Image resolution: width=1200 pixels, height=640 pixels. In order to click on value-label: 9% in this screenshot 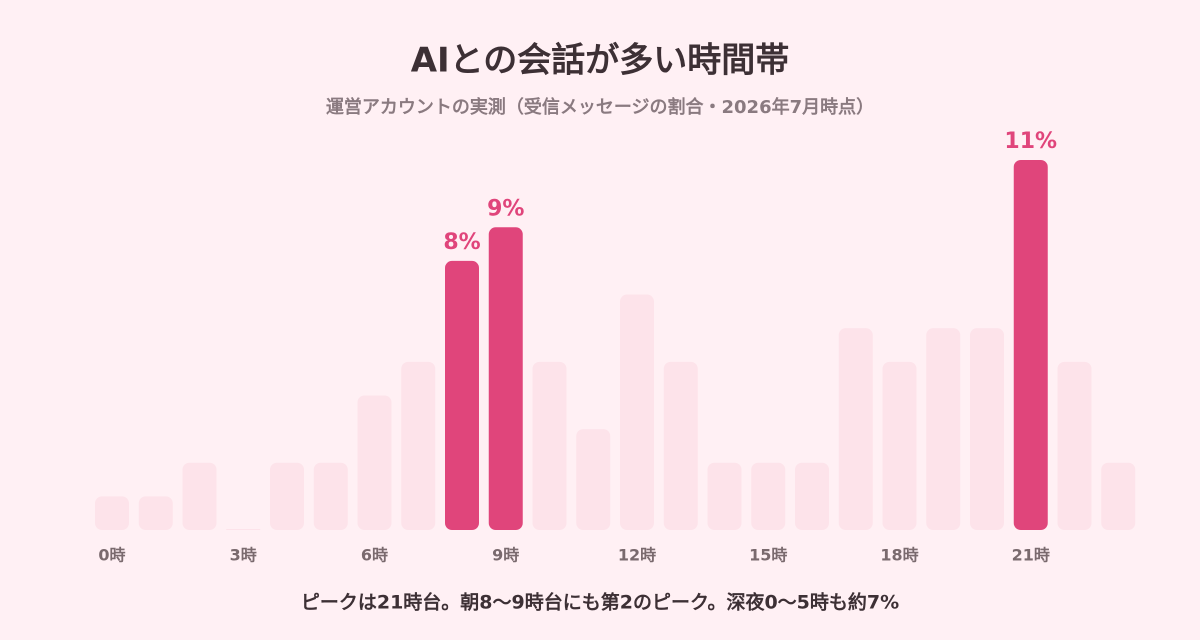, I will do `click(505, 208)`.